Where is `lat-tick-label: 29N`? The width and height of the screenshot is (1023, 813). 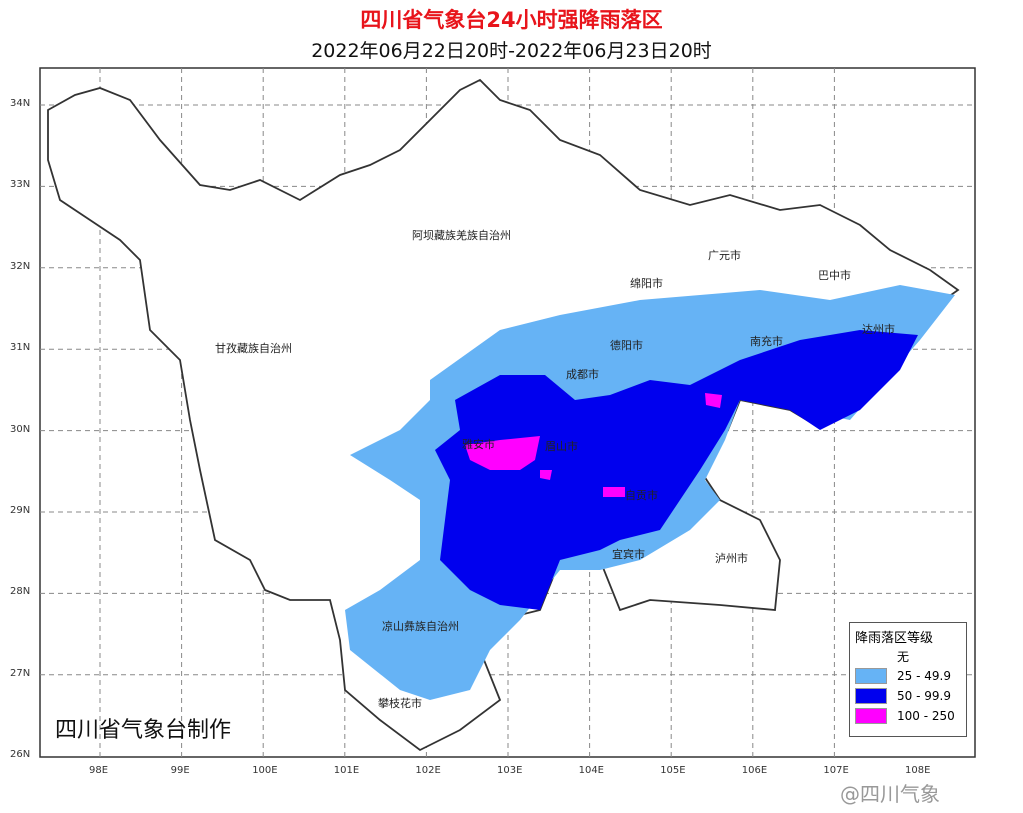 lat-tick-label: 29N is located at coordinates (20, 510).